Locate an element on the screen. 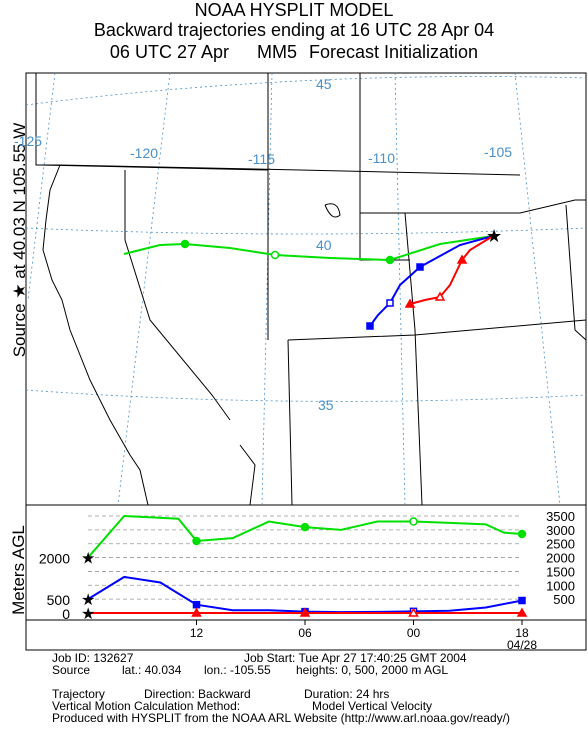 This screenshot has height=730, width=588. lon-label: -110 is located at coordinates (381, 158).